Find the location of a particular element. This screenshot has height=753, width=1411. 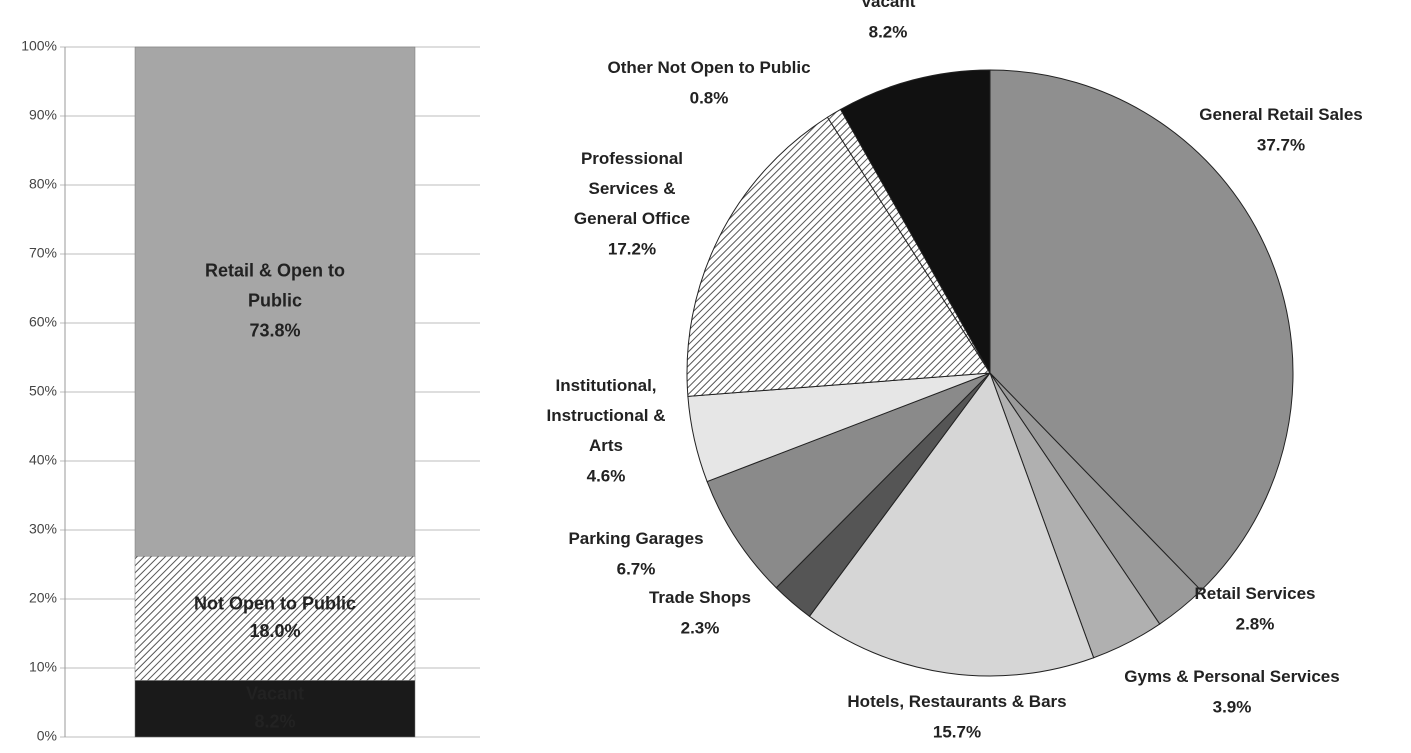

slice-label: Professional Services & General Office is located at coordinates (632, 188).